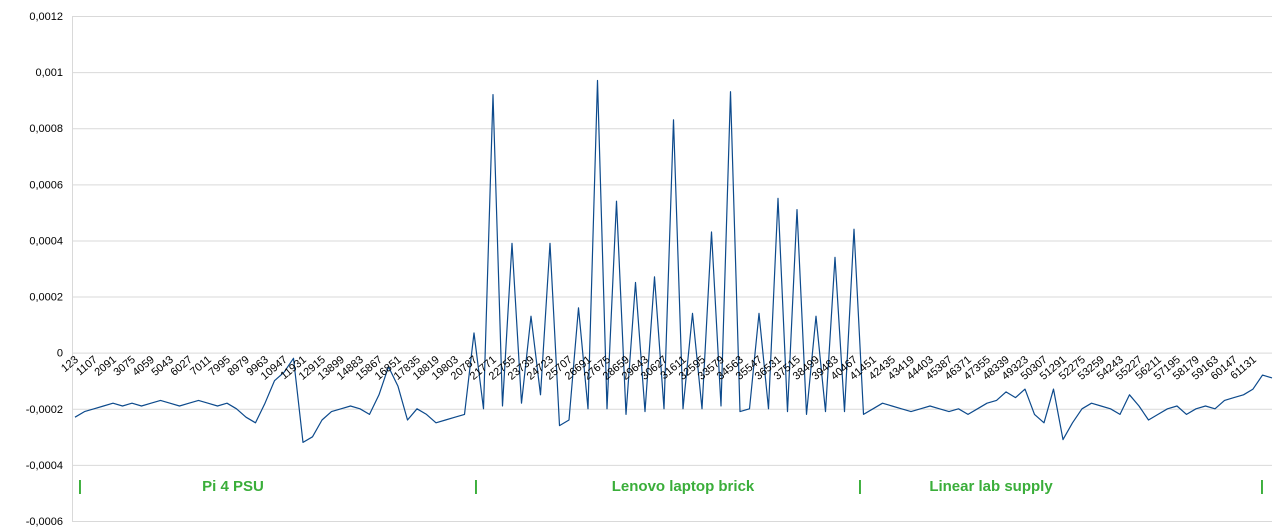  I want to click on y-tick-label: 0,0006, so click(46, 185).